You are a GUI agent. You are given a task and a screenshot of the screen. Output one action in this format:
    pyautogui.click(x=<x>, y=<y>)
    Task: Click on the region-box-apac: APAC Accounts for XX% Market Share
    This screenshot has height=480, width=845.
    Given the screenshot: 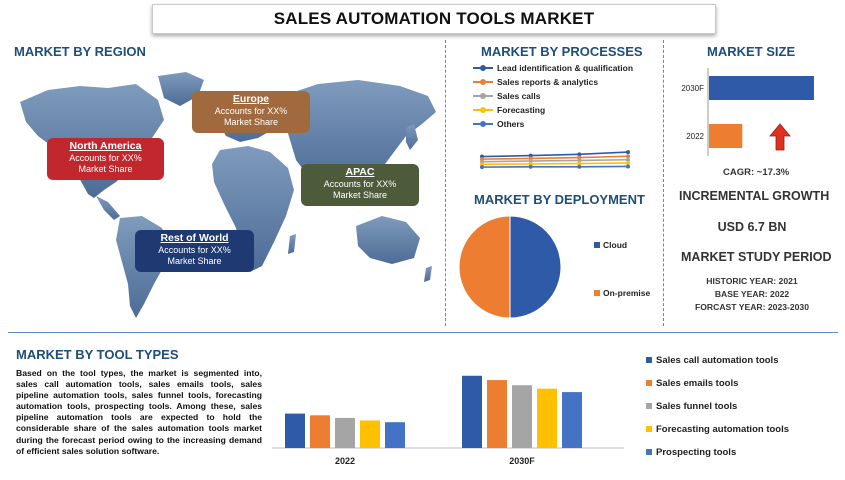 What is the action you would take?
    pyautogui.click(x=360, y=185)
    